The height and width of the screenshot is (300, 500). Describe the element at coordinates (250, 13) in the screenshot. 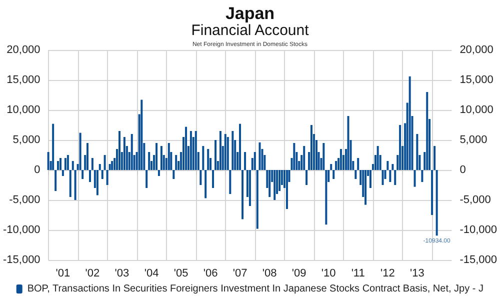

I see `chart-title: Japan` at that location.